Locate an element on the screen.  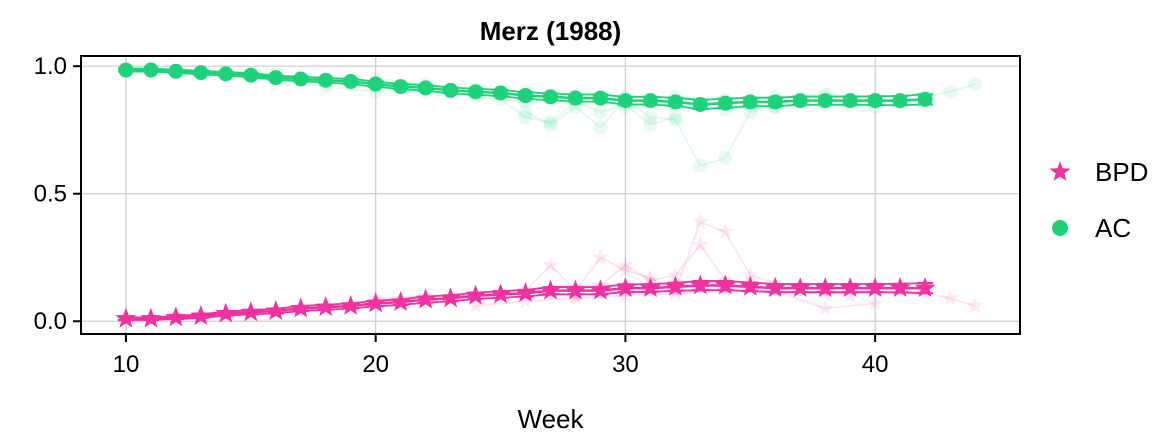
legend-label: AC is located at coordinates (1113, 228).